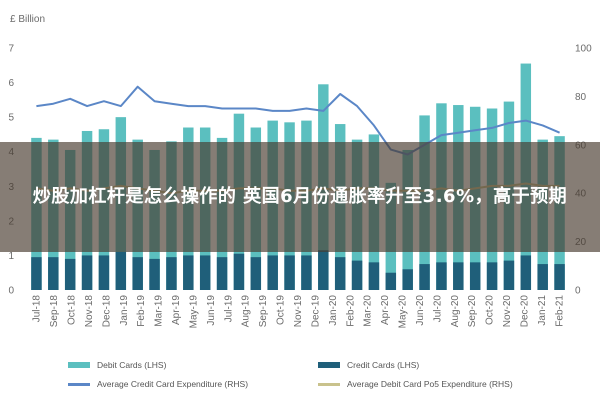 The height and width of the screenshot is (400, 600). Describe the element at coordinates (79, 384) in the screenshot. I see `legend-swatch-avg-credit-expenditure` at that location.